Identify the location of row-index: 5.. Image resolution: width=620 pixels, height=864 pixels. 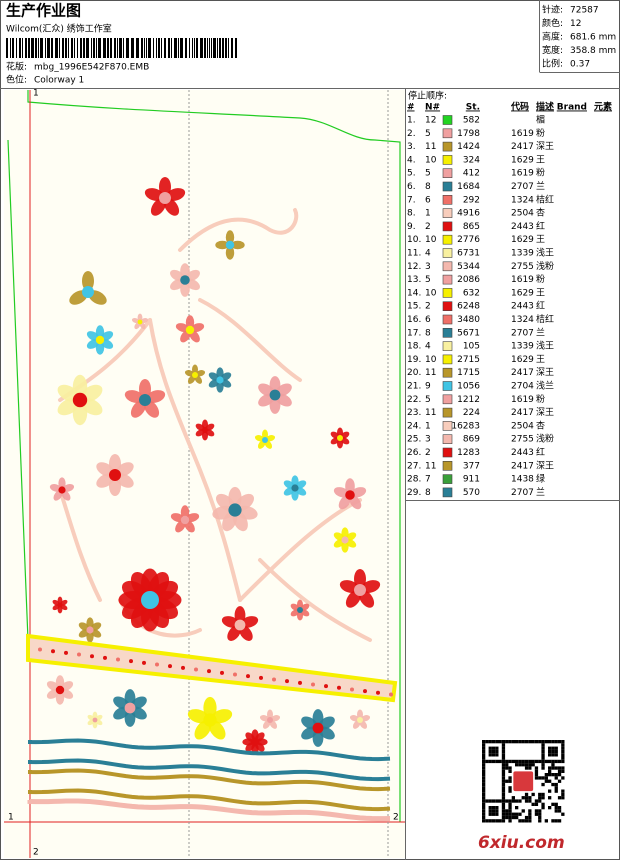
(411, 174).